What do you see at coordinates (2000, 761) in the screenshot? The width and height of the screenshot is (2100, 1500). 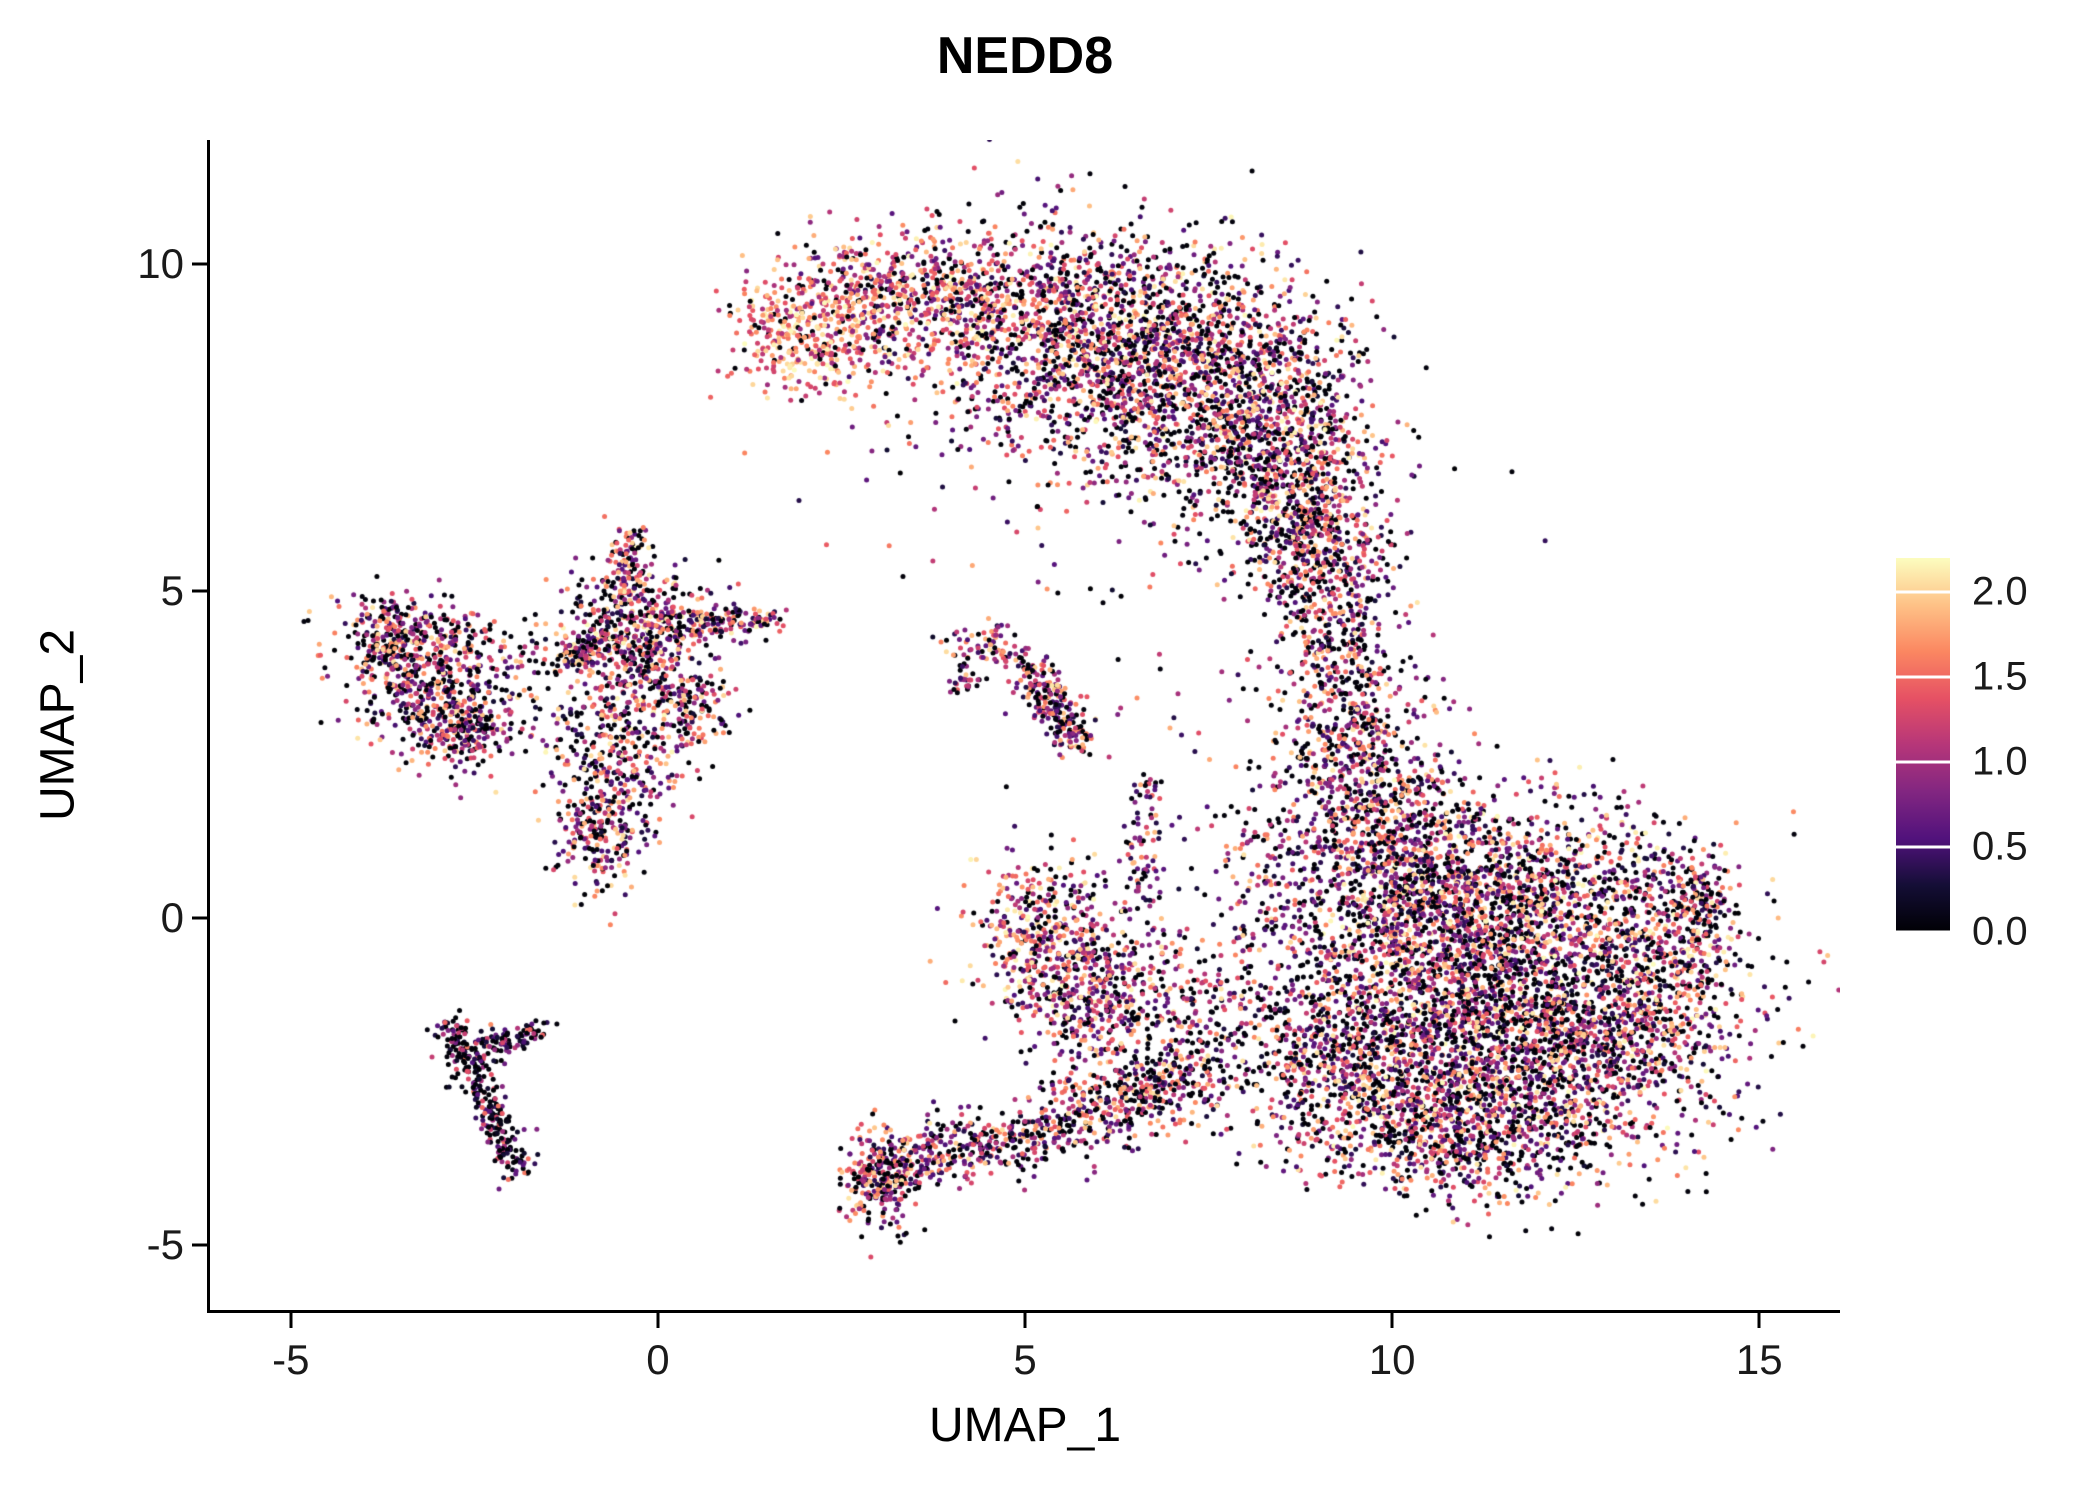 I see `colorbar-tick-label: 1.0` at bounding box center [2000, 761].